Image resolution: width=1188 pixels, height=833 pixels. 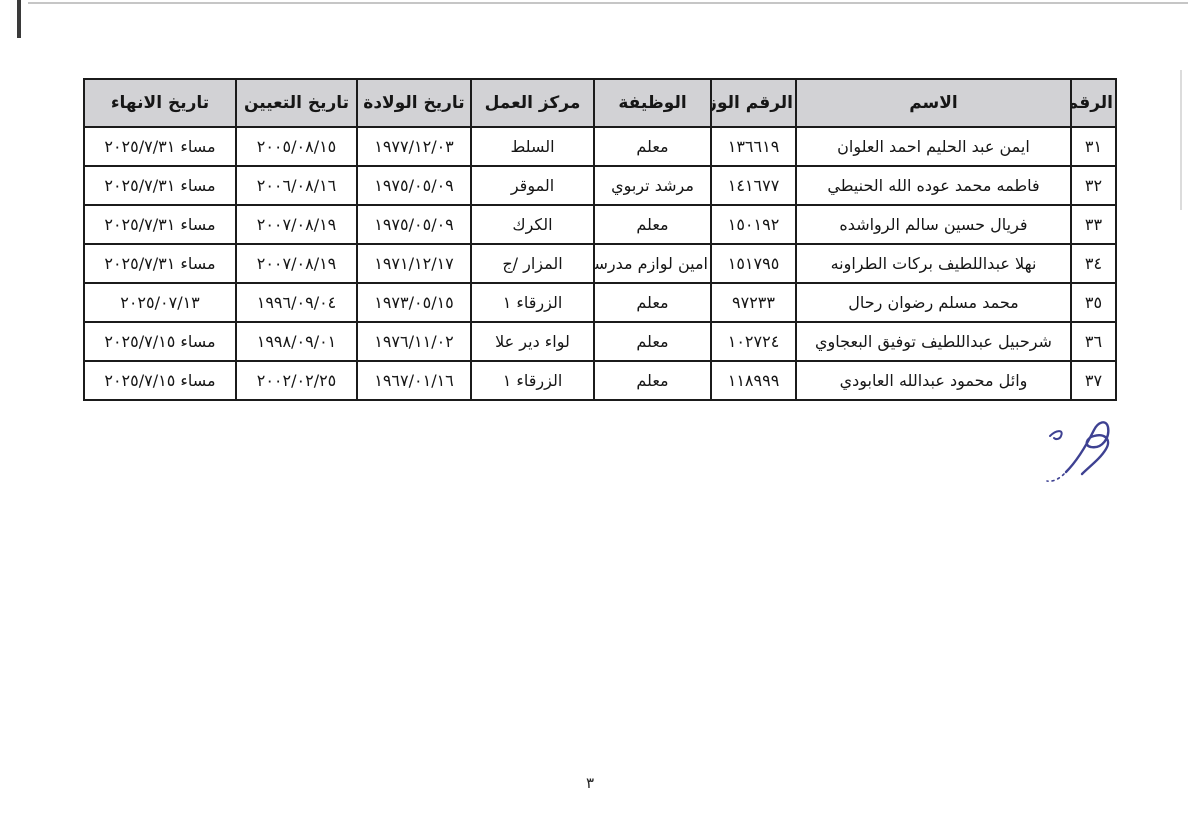 I want to click on cell-seq: ٣٦, so click(x=1093, y=341).